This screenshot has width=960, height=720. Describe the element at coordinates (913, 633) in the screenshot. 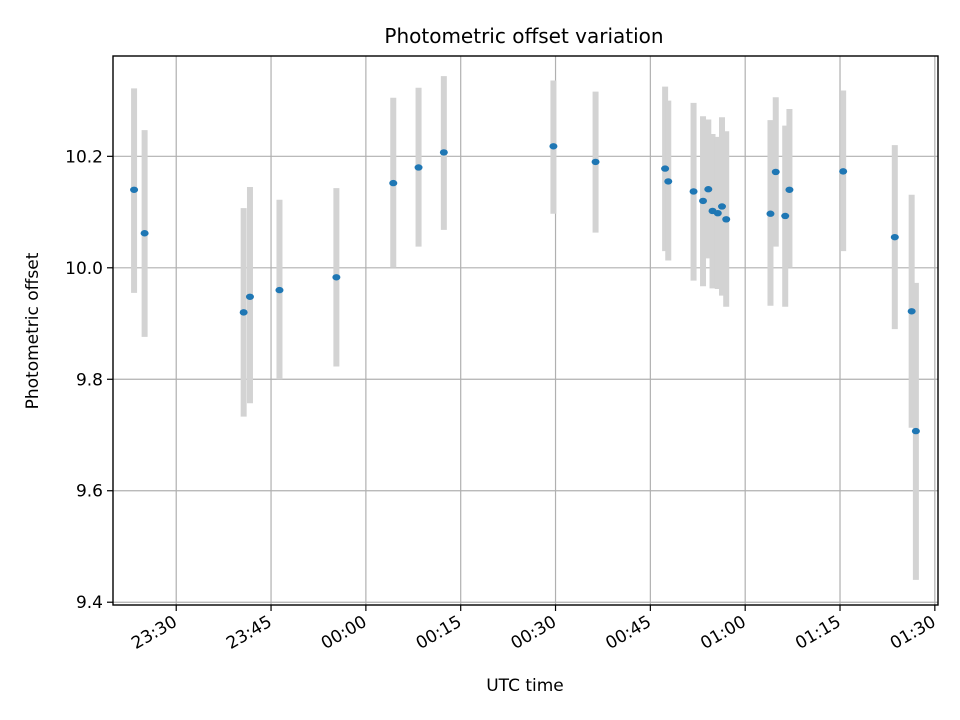

I see `x-tick-label: 01:30` at that location.